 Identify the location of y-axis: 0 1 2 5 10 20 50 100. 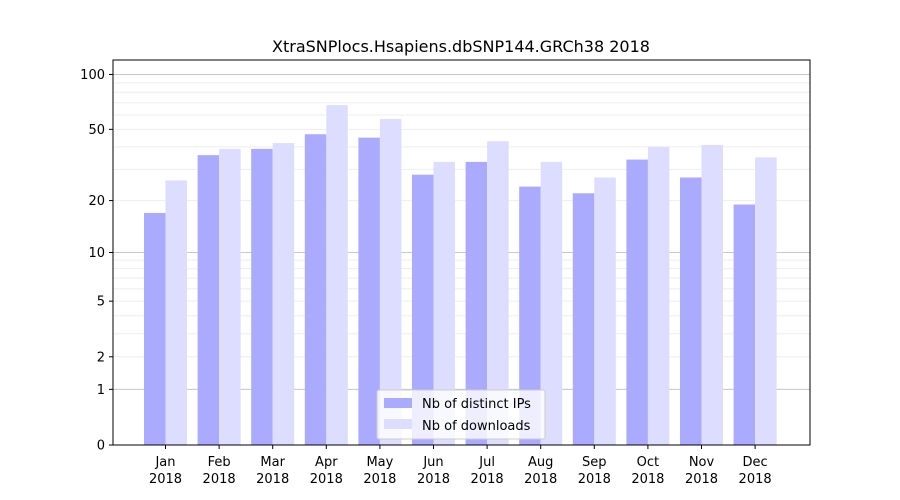
(96, 261).